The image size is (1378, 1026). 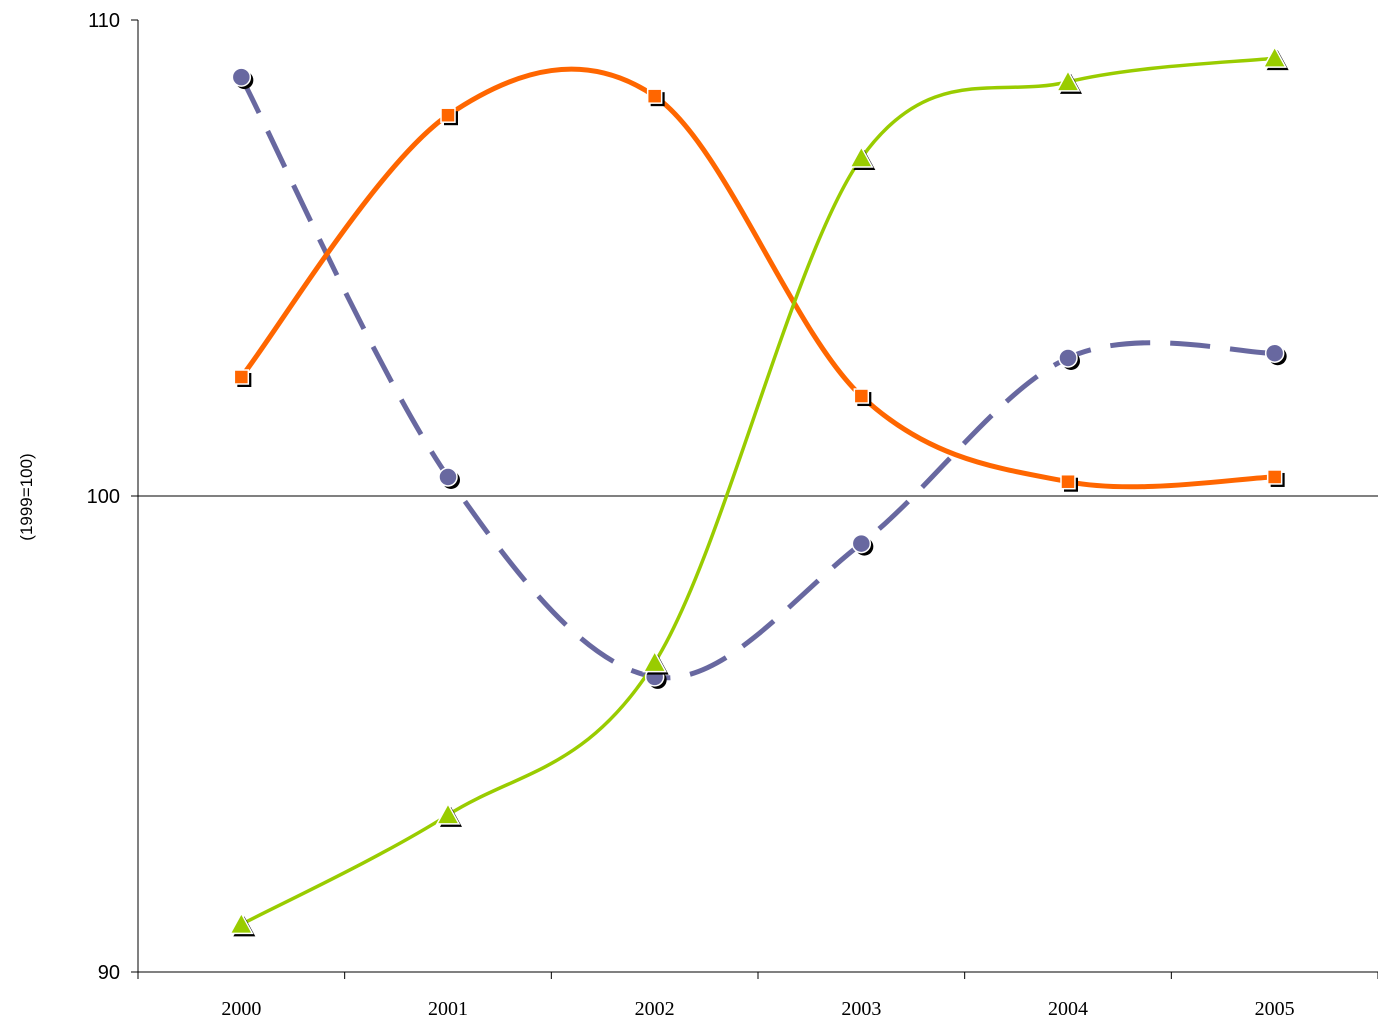 What do you see at coordinates (104, 21) in the screenshot?
I see `y-tick-label: 110` at bounding box center [104, 21].